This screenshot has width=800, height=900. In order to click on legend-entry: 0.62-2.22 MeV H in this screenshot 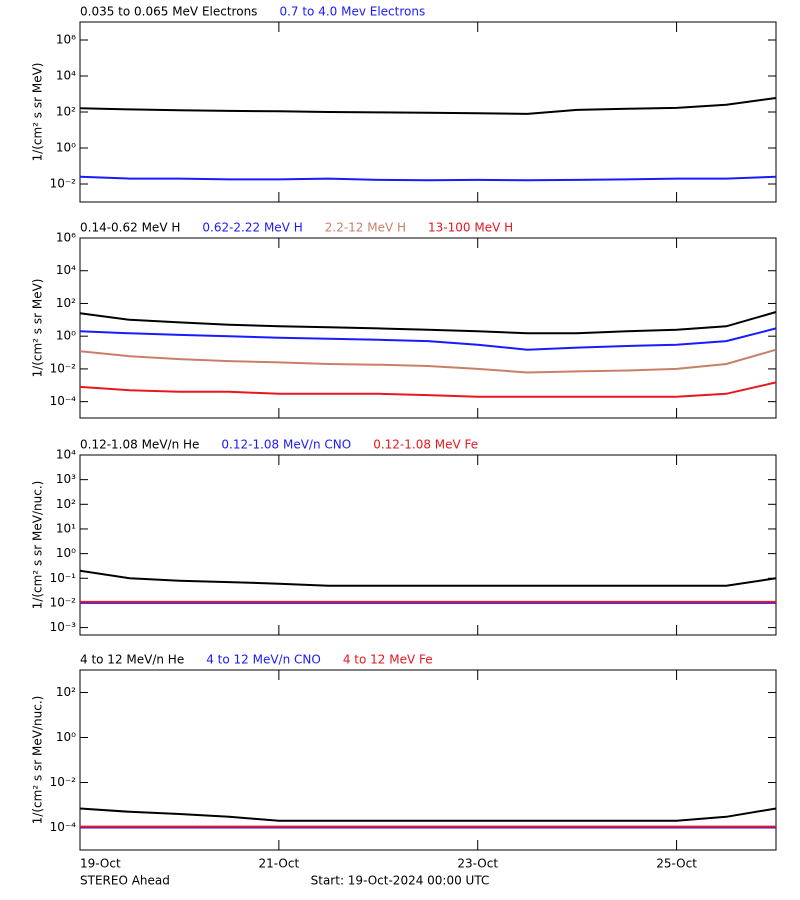, I will do `click(252, 228)`.